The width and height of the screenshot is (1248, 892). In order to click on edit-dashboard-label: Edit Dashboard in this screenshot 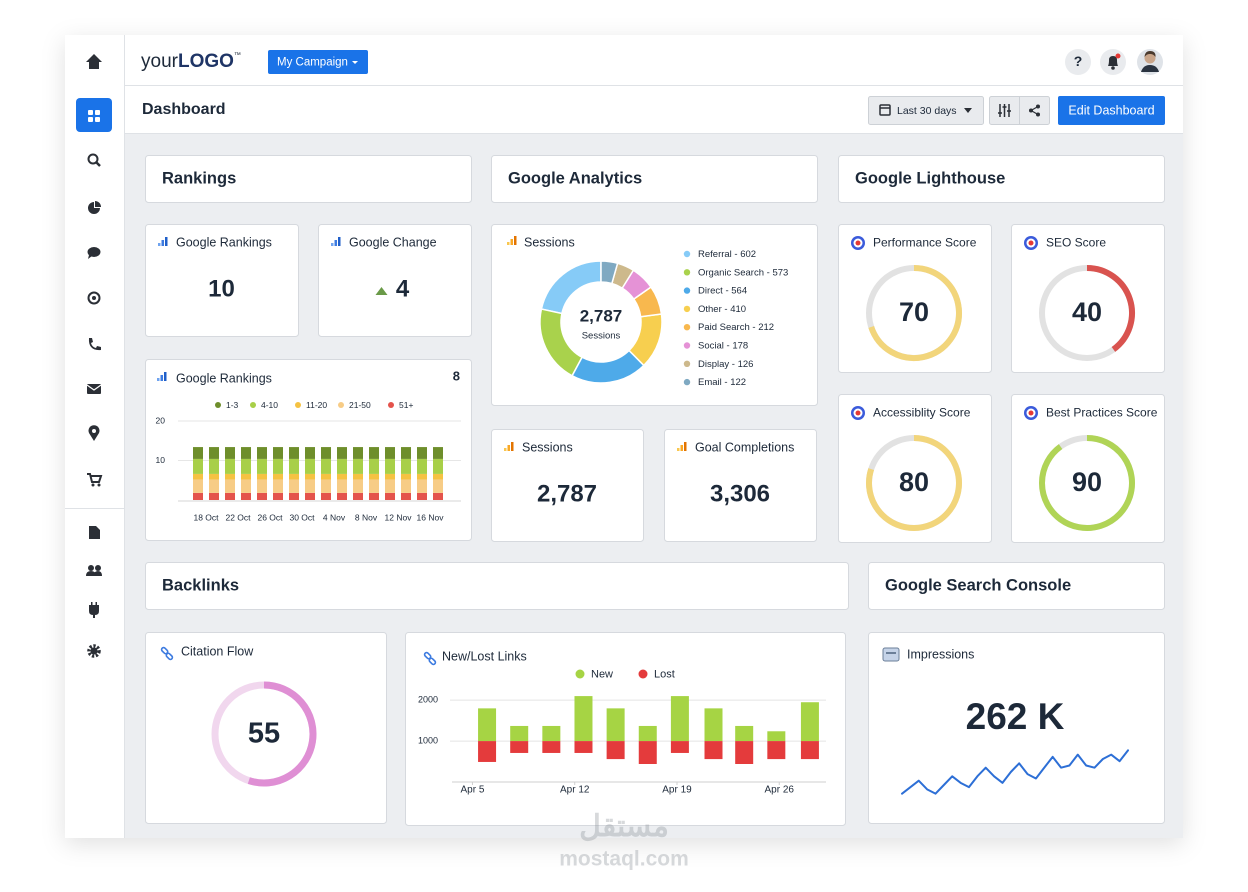, I will do `click(1111, 110)`.